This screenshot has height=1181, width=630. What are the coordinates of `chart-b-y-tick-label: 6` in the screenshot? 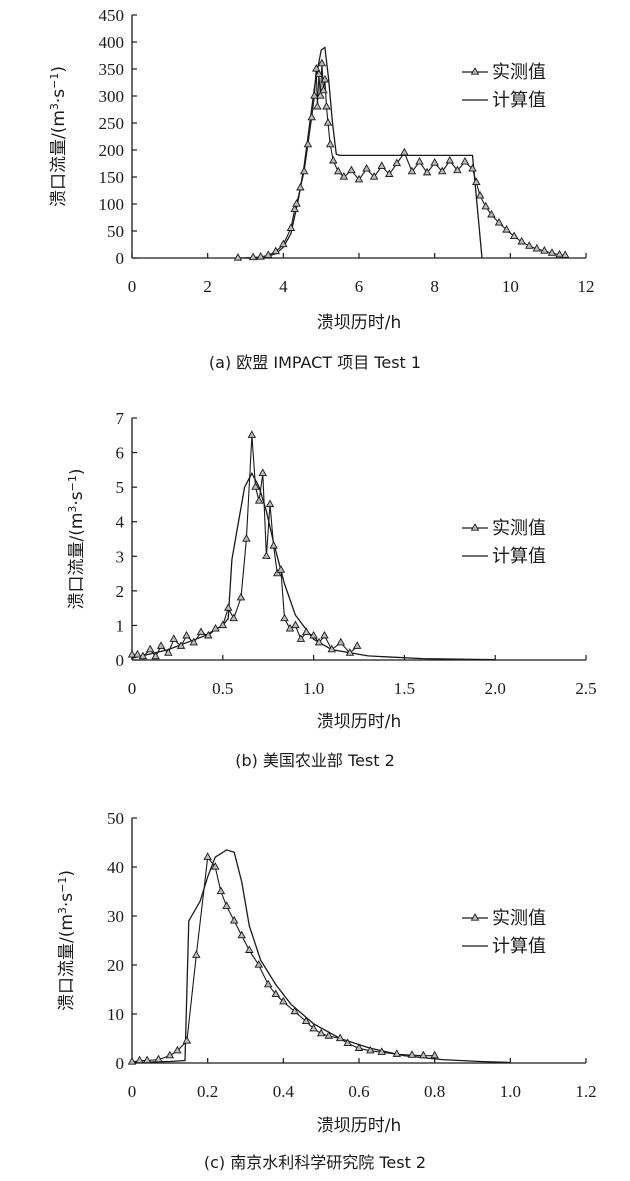 It's located at (120, 453).